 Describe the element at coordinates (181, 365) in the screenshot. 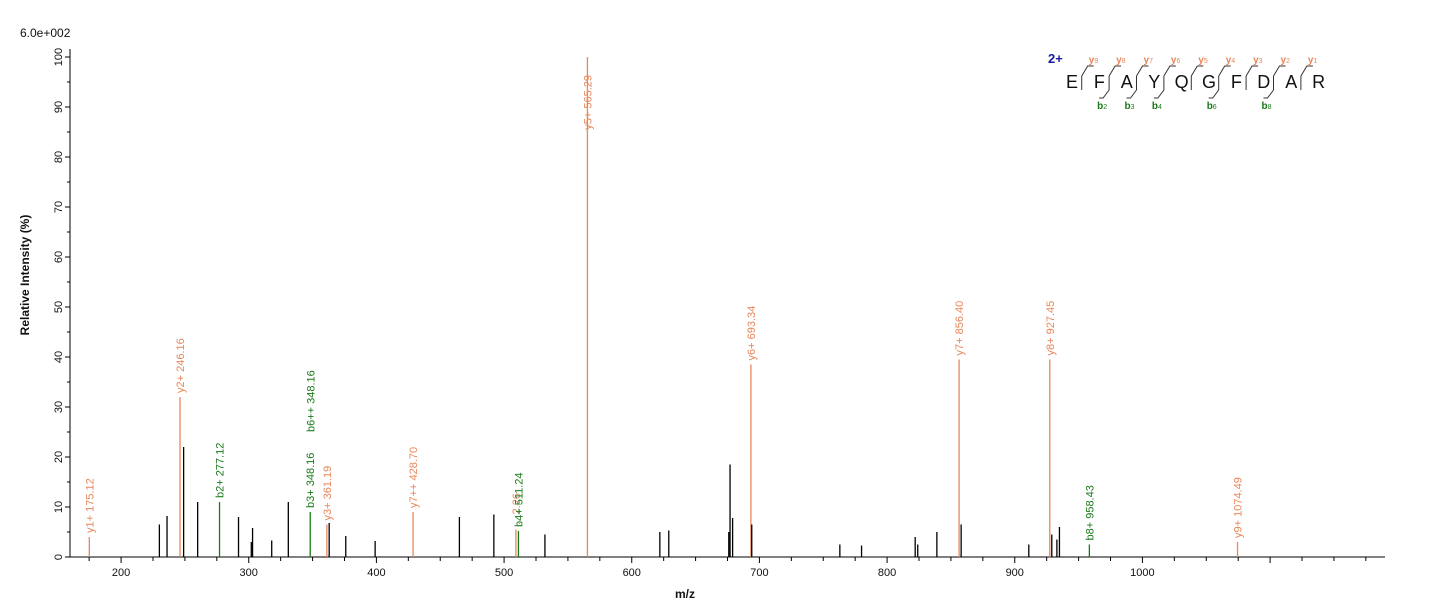

I see `peak-label: y2+ 246.16` at that location.